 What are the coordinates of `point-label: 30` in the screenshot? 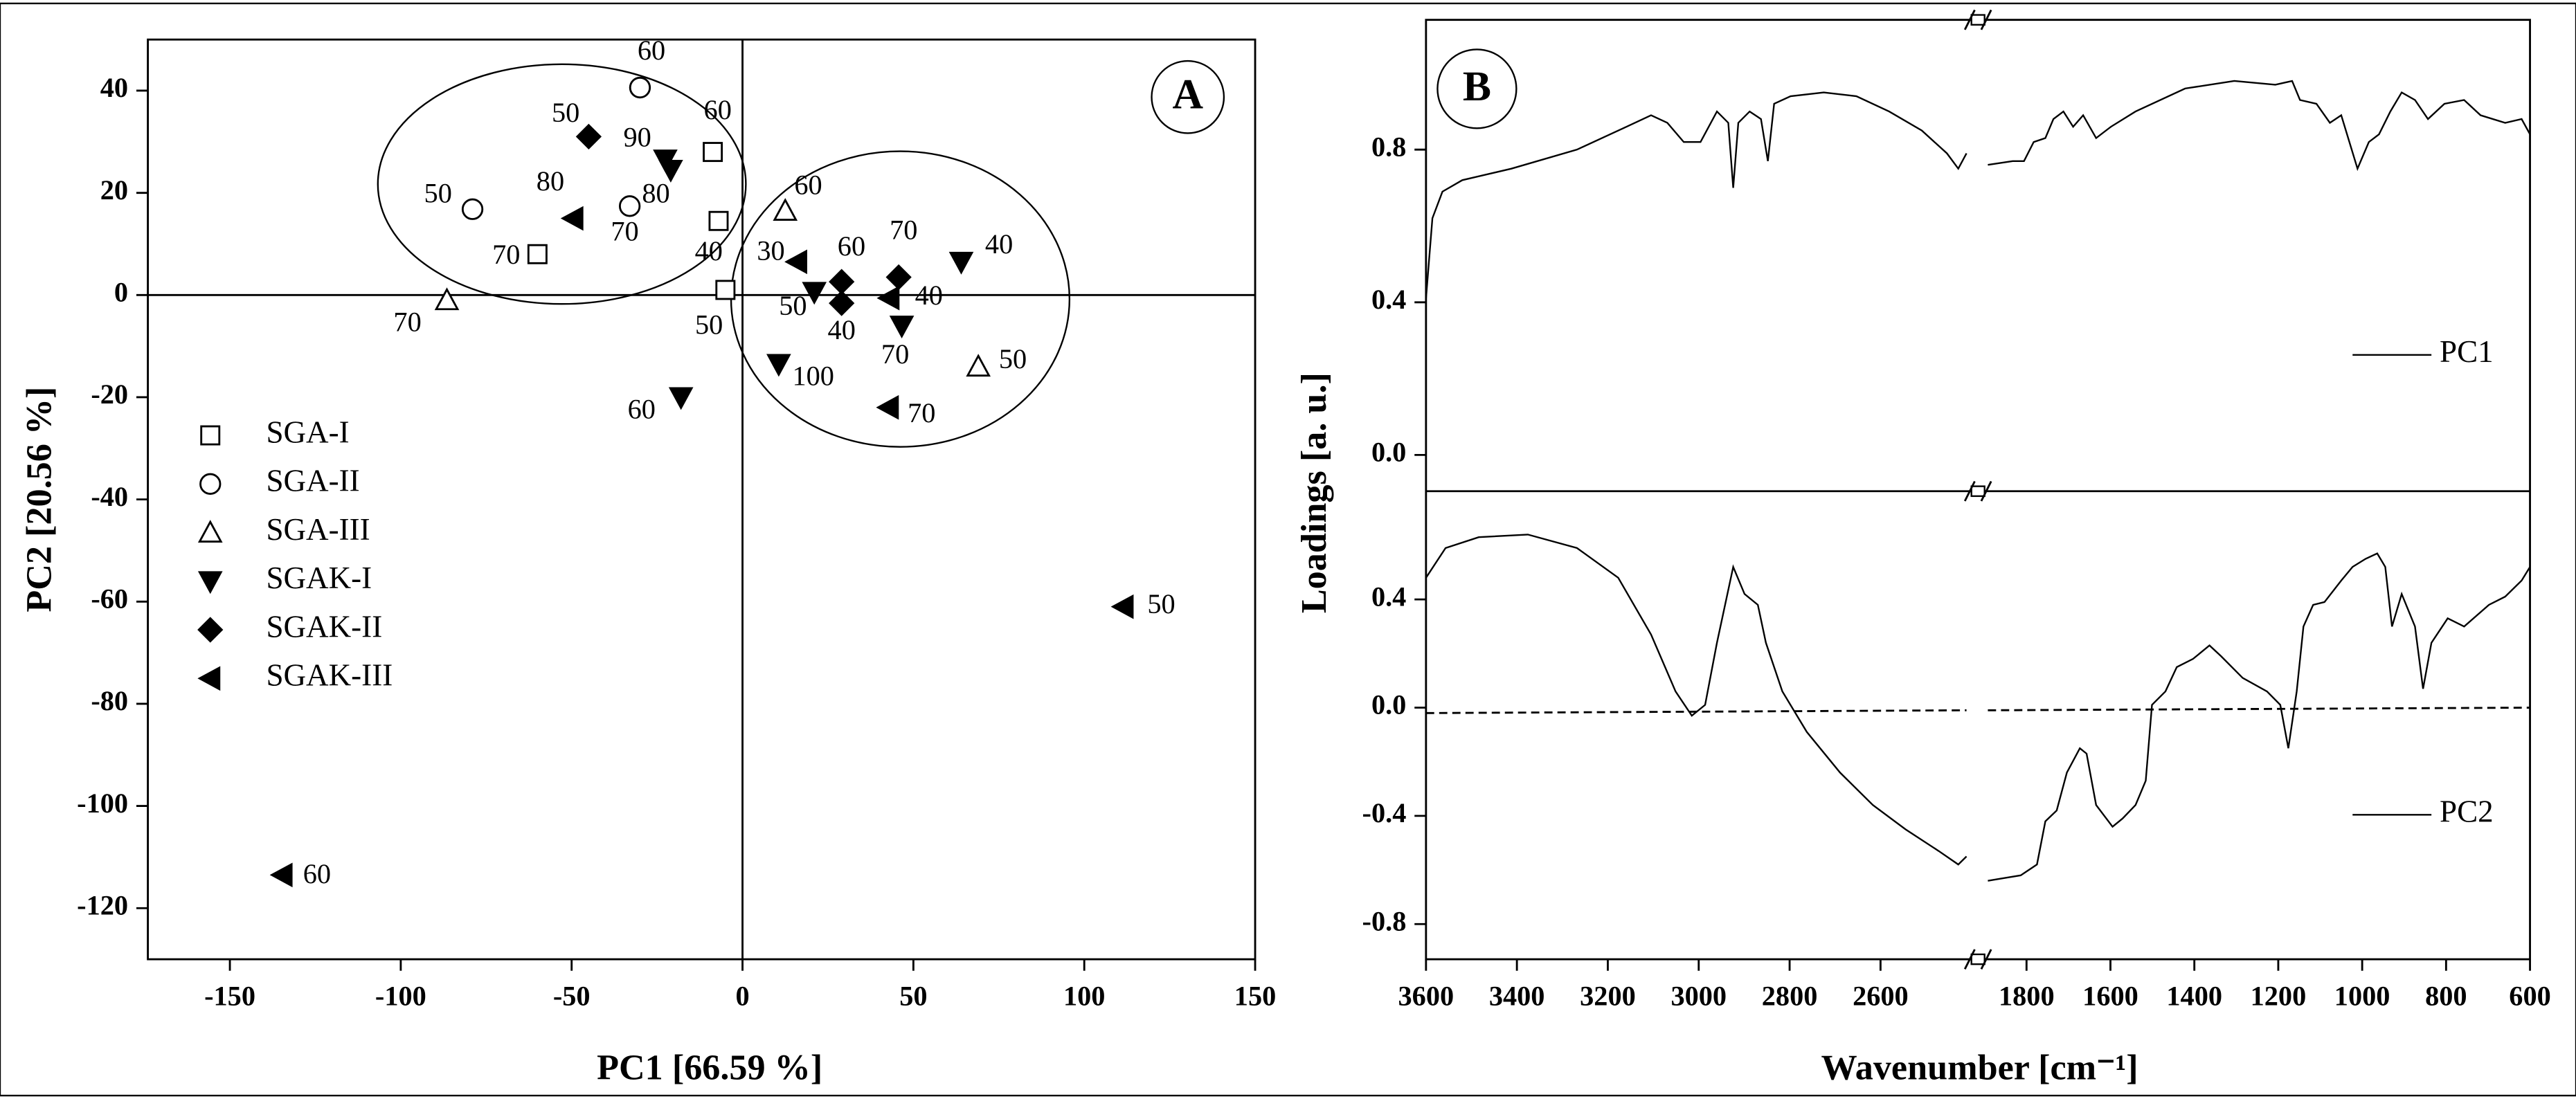 It's located at (770, 250).